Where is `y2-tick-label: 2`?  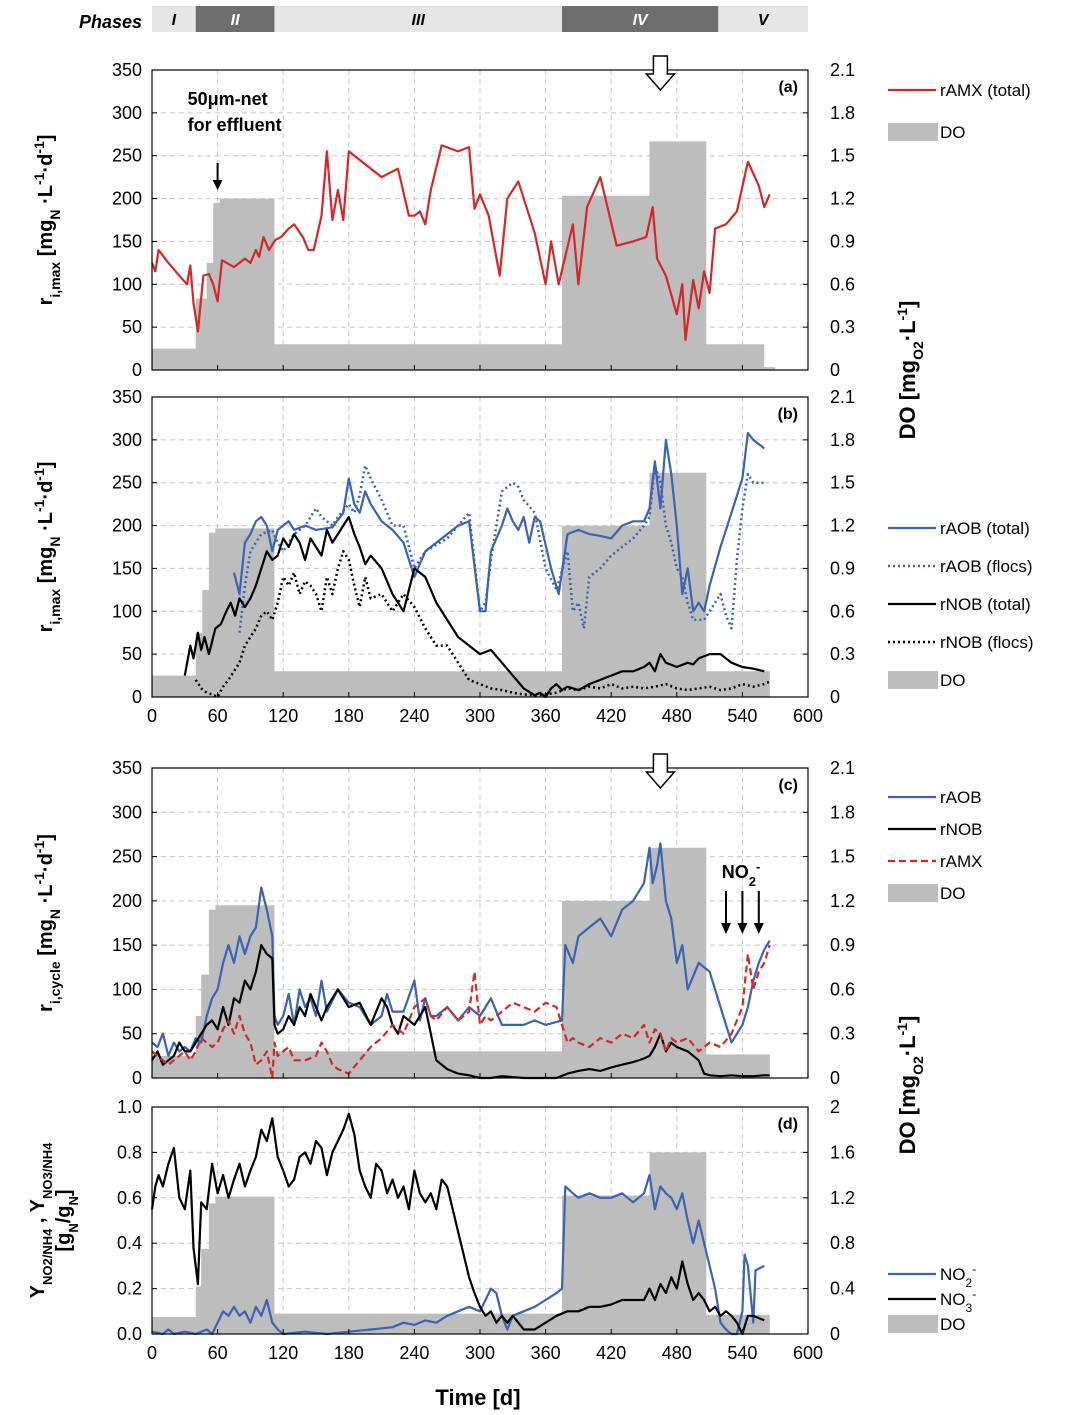
y2-tick-label: 2 is located at coordinates (835, 1107).